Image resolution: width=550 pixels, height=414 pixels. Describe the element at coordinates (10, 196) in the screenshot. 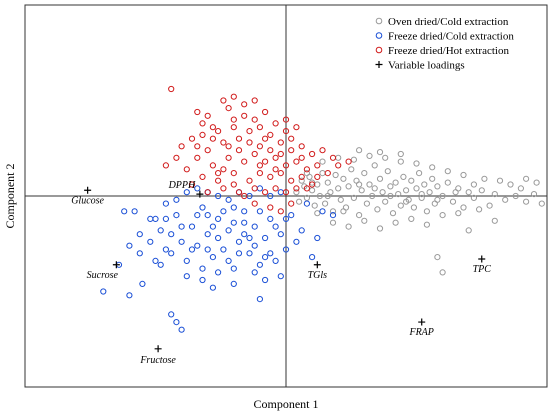

I see `y-axis-title: Component 2` at that location.